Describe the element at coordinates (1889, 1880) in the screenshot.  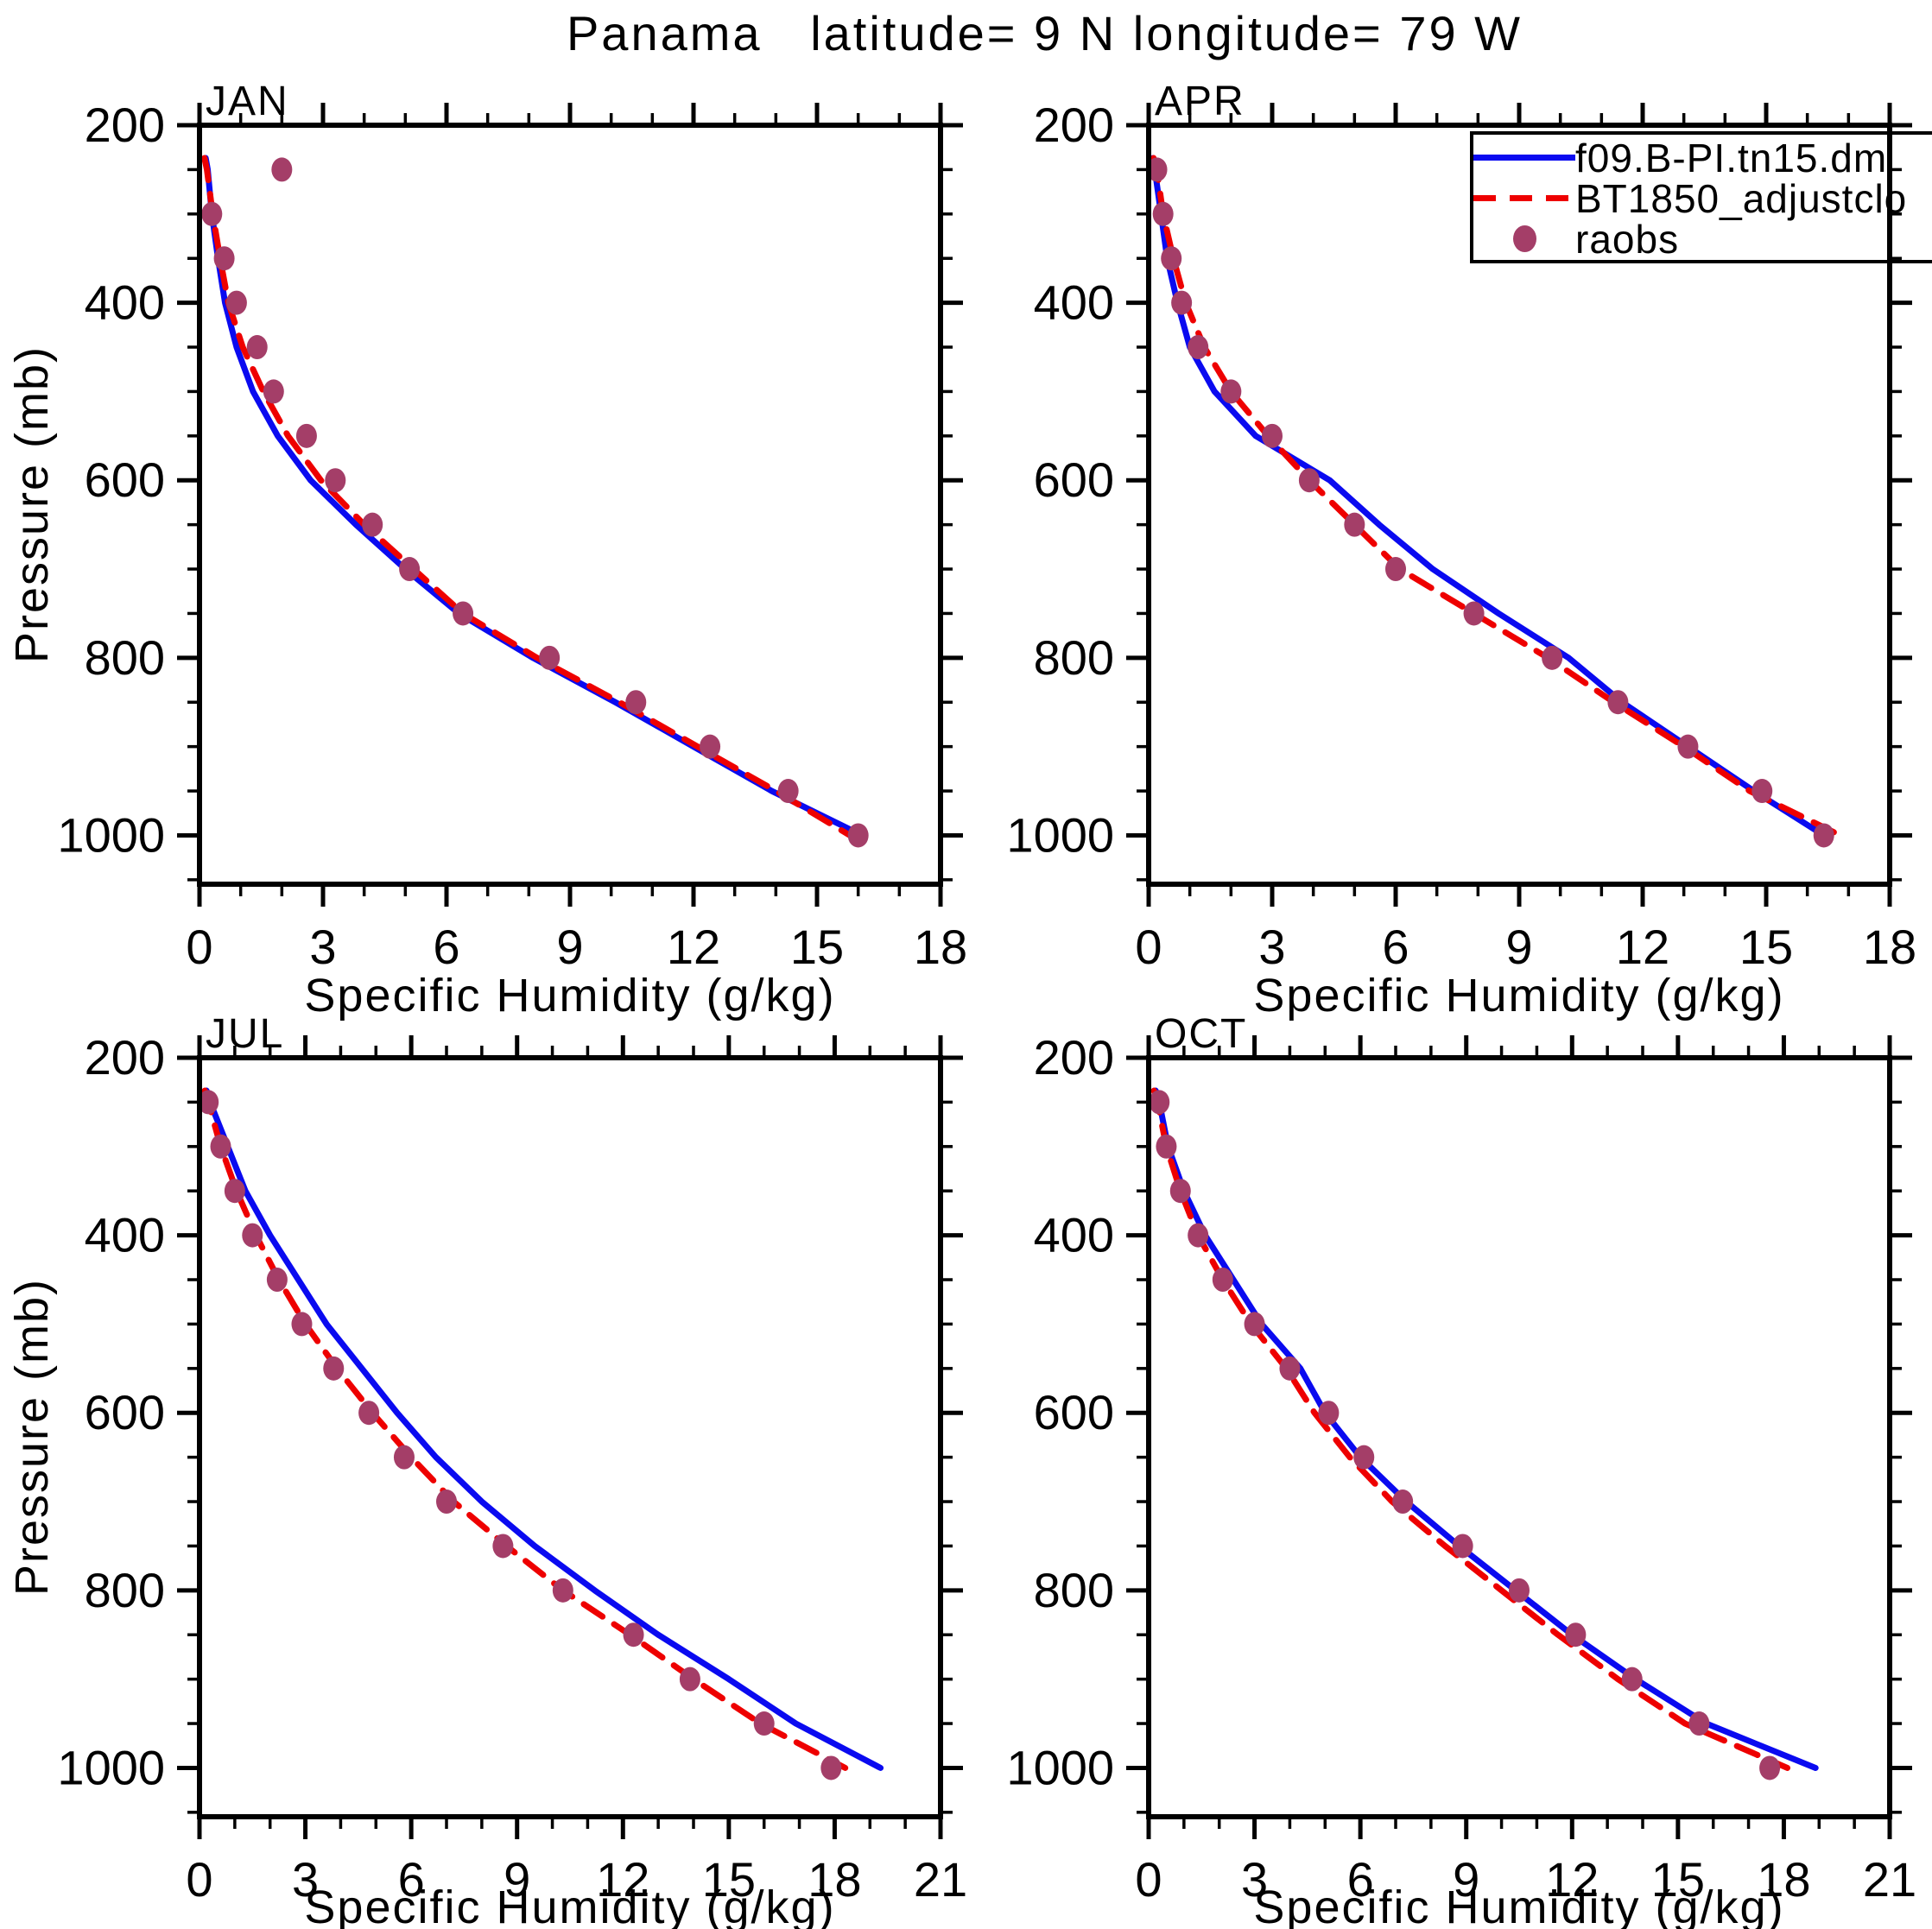
I see `oct-x-tick-label: 21` at that location.